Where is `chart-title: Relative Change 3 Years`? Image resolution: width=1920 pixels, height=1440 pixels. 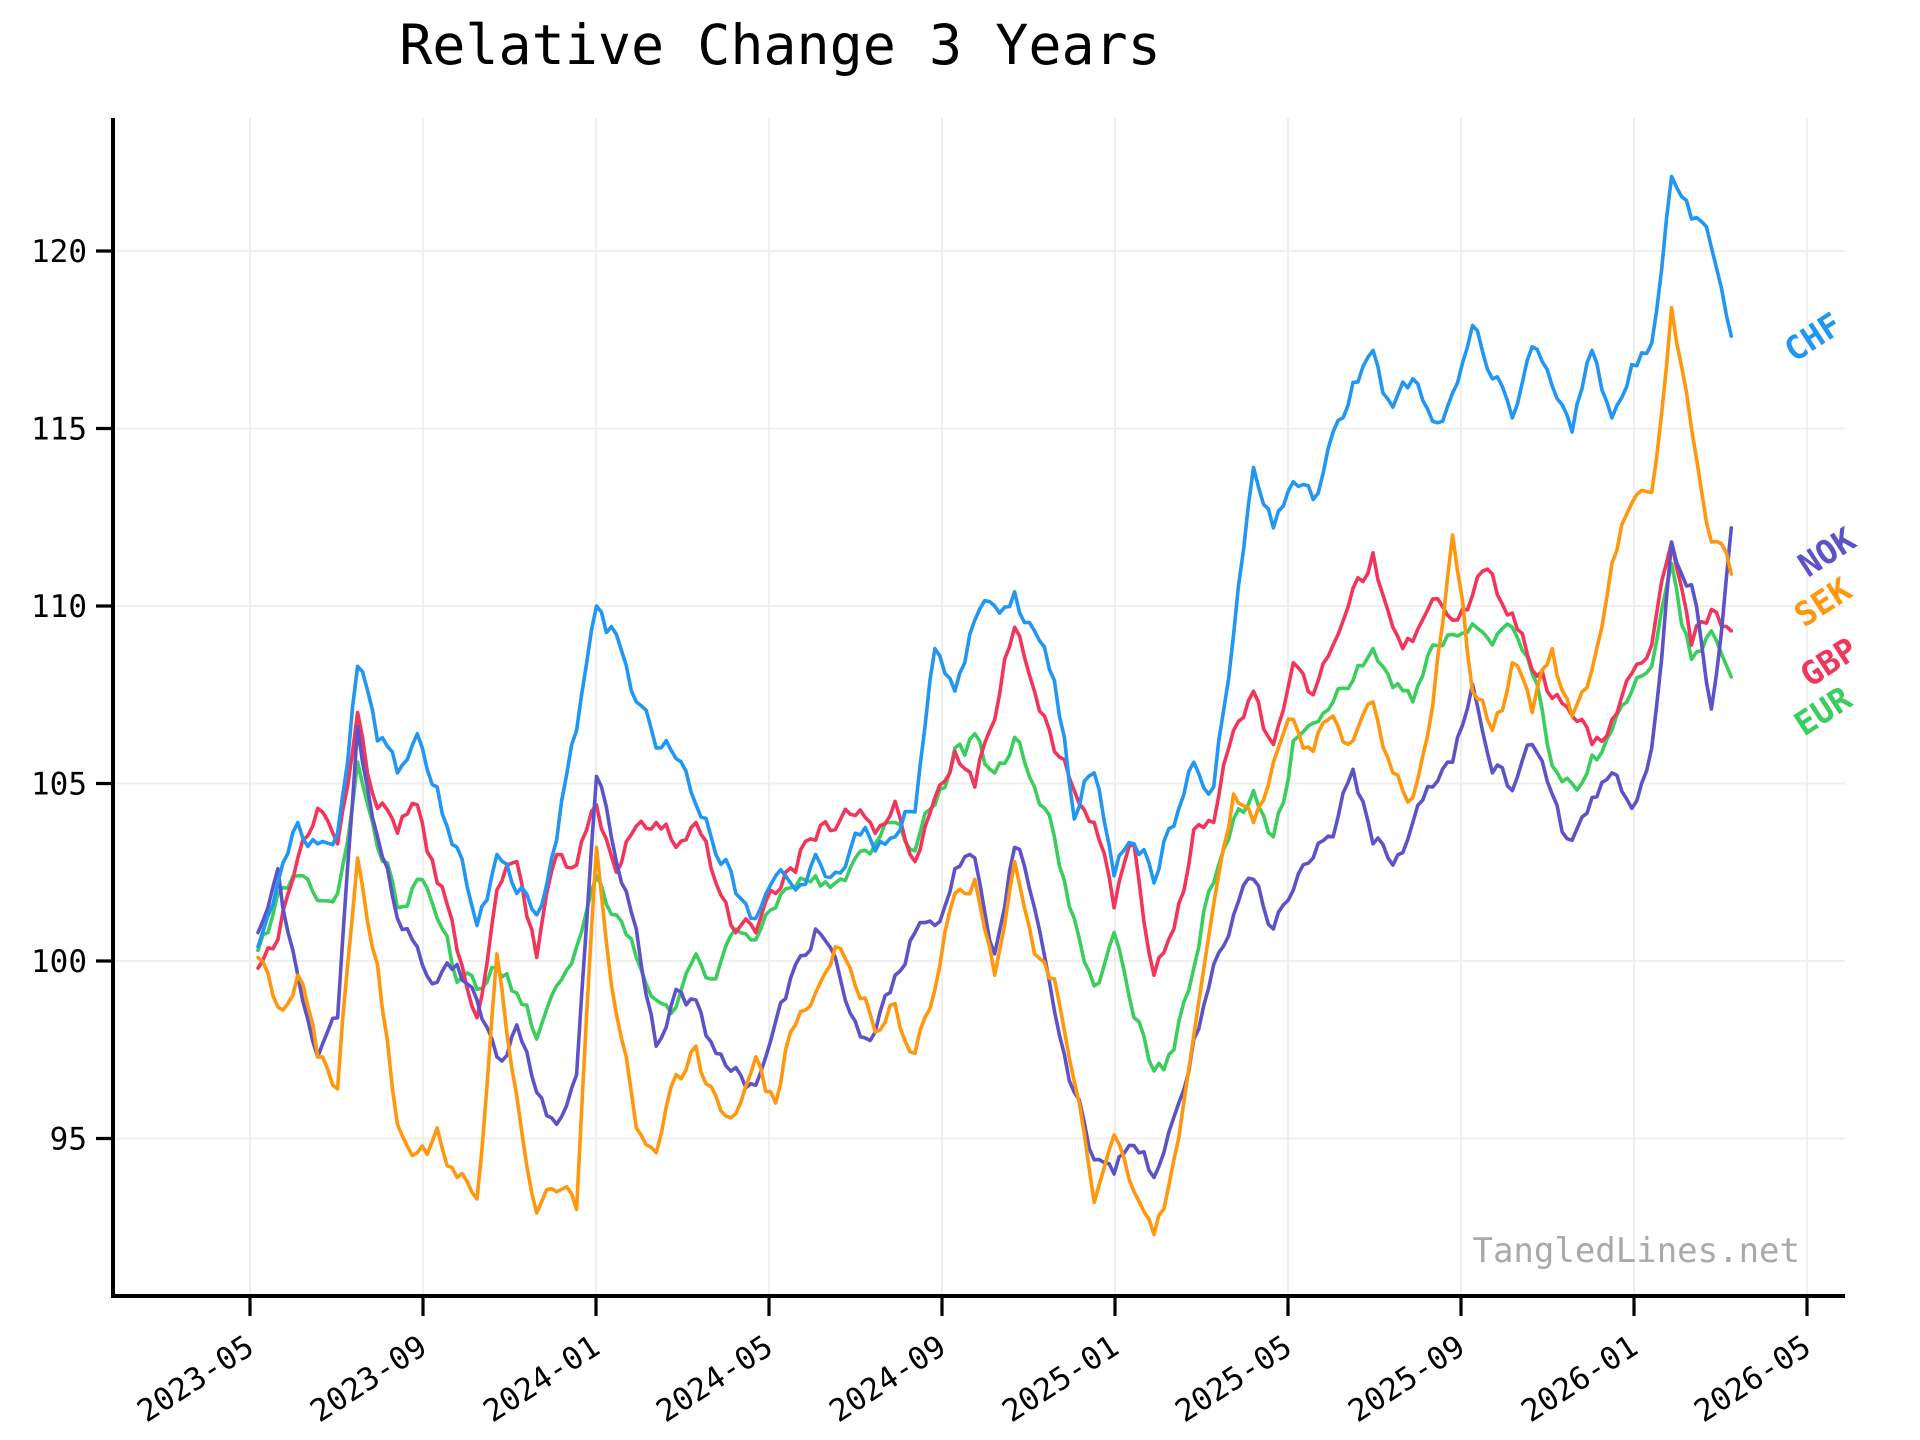 chart-title: Relative Change 3 Years is located at coordinates (780, 45).